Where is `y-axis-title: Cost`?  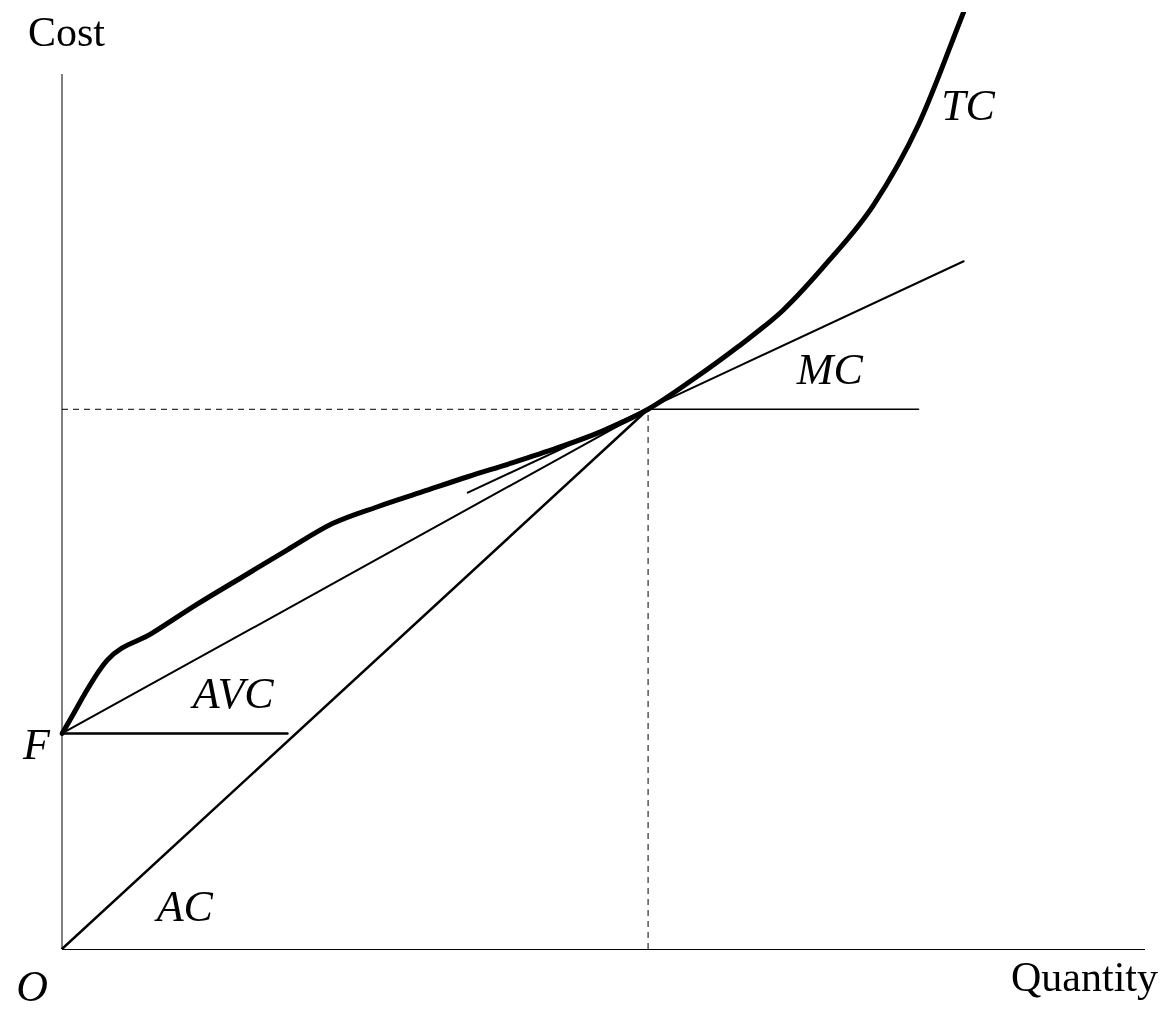 y-axis-title: Cost is located at coordinates (67, 32).